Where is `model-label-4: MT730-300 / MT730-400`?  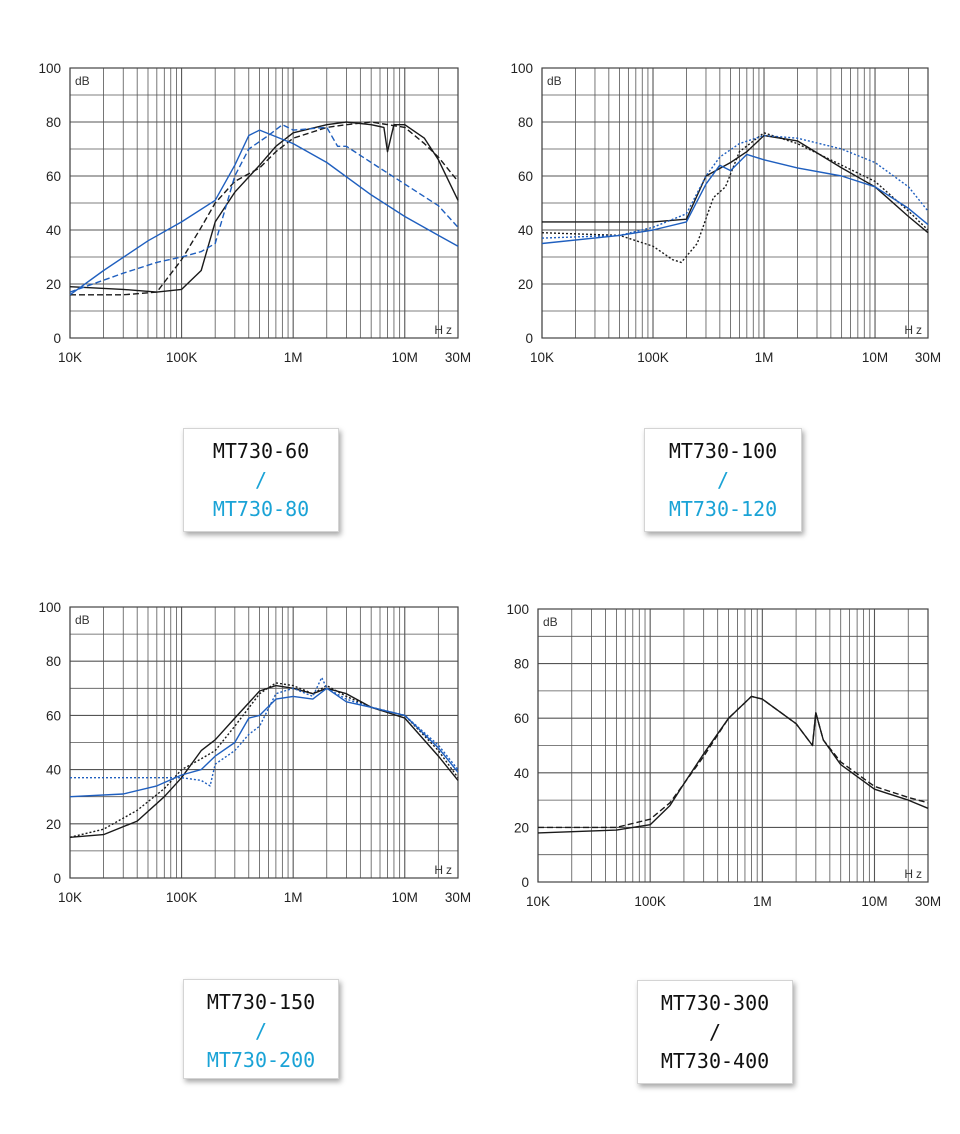
model-label-4: MT730-300 / MT730-400 is located at coordinates (715, 1032).